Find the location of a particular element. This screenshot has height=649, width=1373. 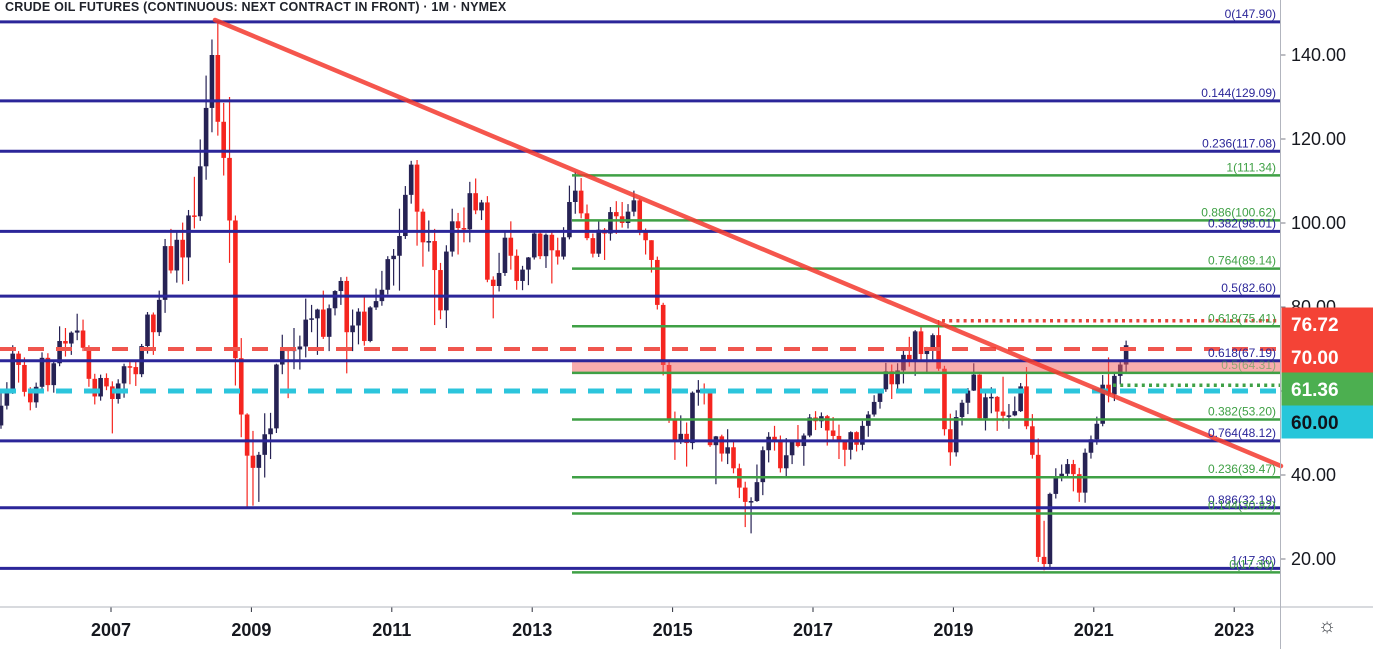

settings-gear-icon: ☼ is located at coordinates (1327, 625).